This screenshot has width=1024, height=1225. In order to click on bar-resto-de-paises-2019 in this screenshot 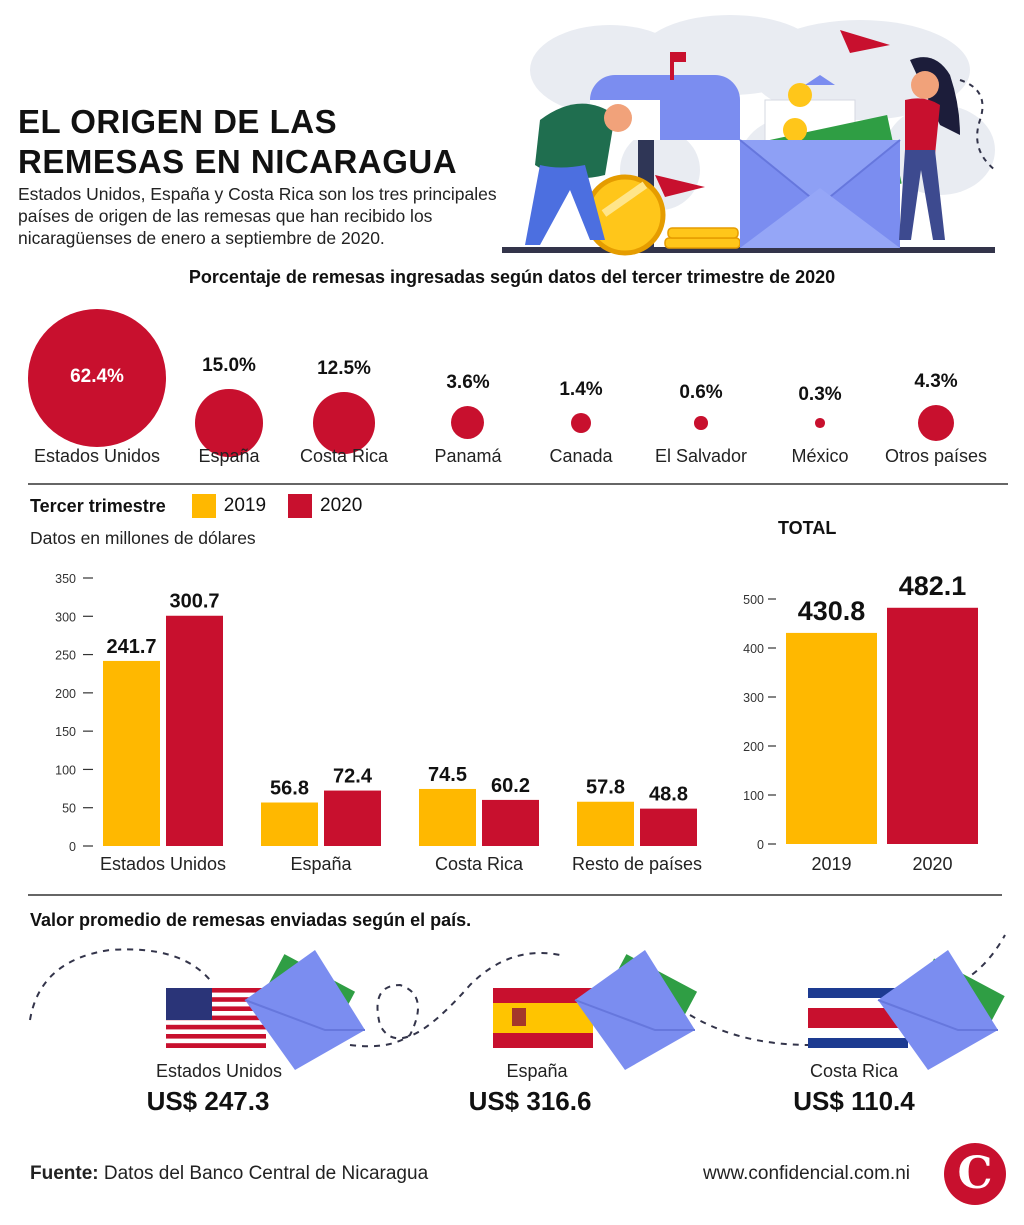, I will do `click(605, 823)`.